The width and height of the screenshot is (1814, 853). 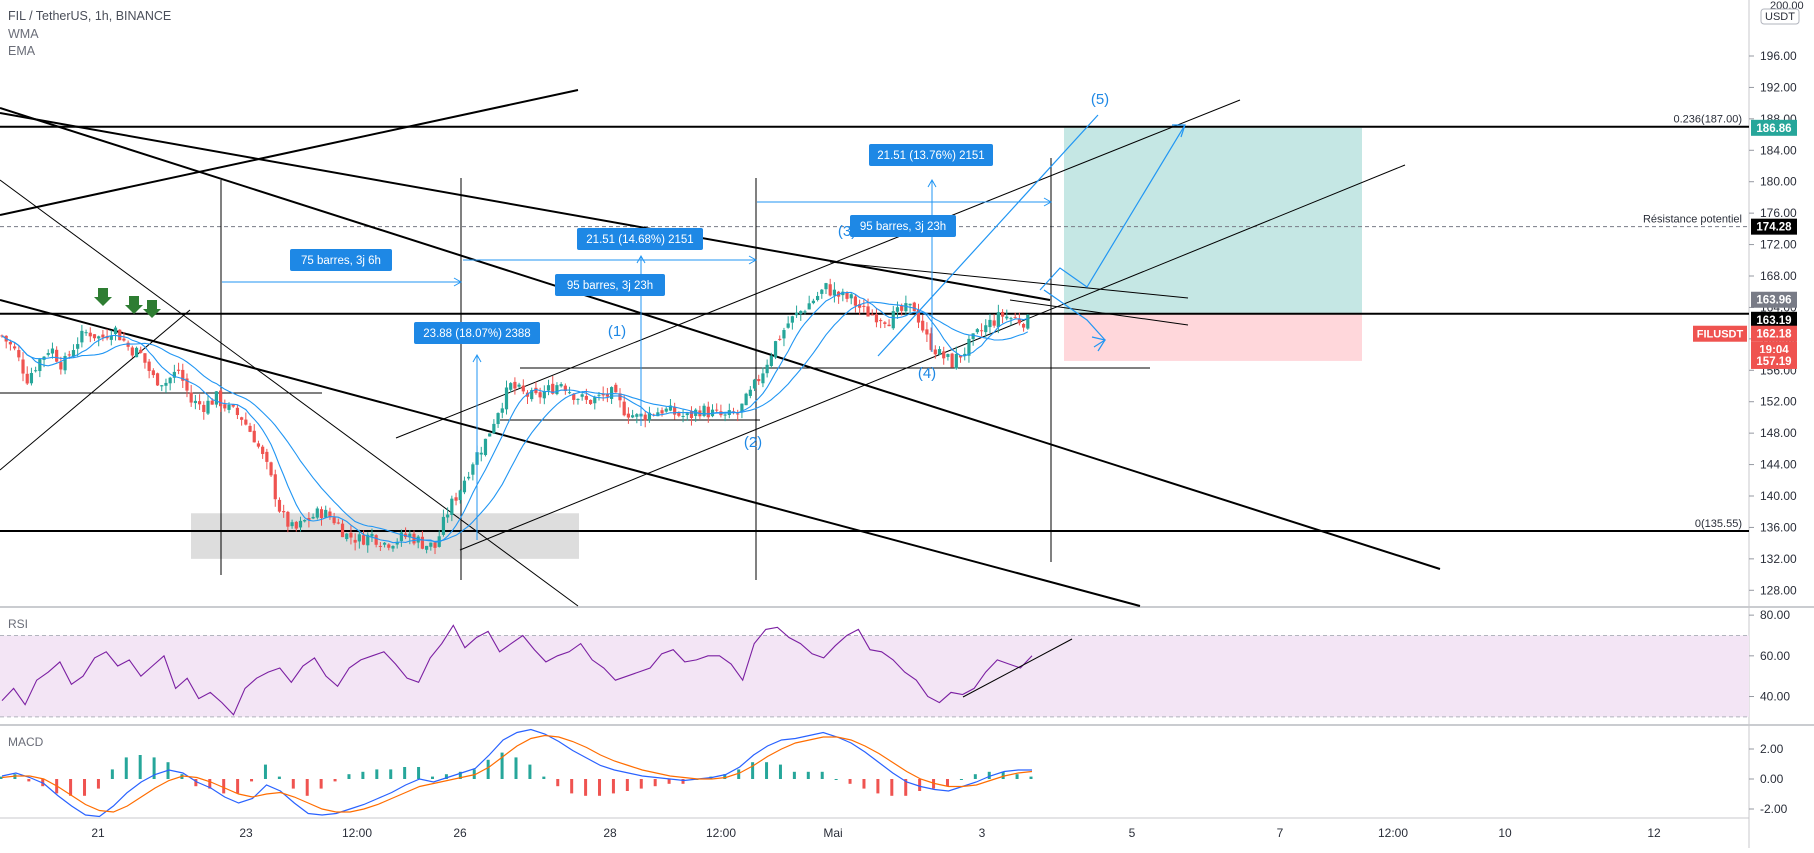 I want to click on rsi-line, so click(x=517, y=670).